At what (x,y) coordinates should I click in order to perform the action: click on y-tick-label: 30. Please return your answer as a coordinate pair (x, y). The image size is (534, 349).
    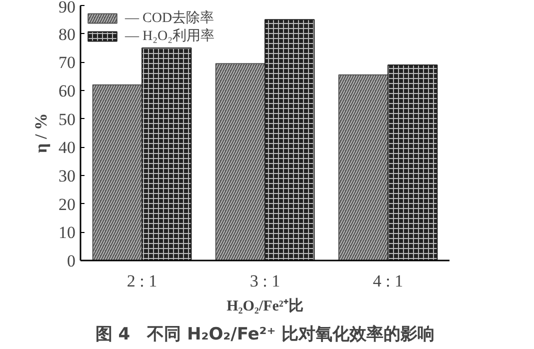
    Looking at the image, I should click on (67, 176).